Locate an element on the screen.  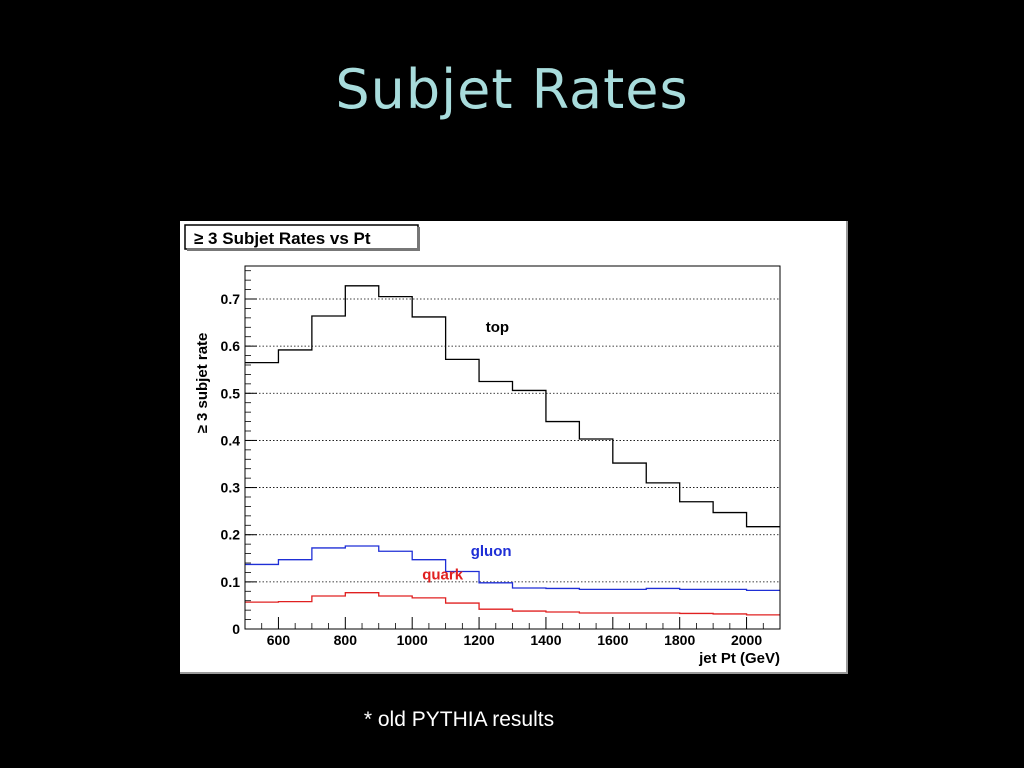
footnote: * old PYTHIA results is located at coordinates (459, 719).